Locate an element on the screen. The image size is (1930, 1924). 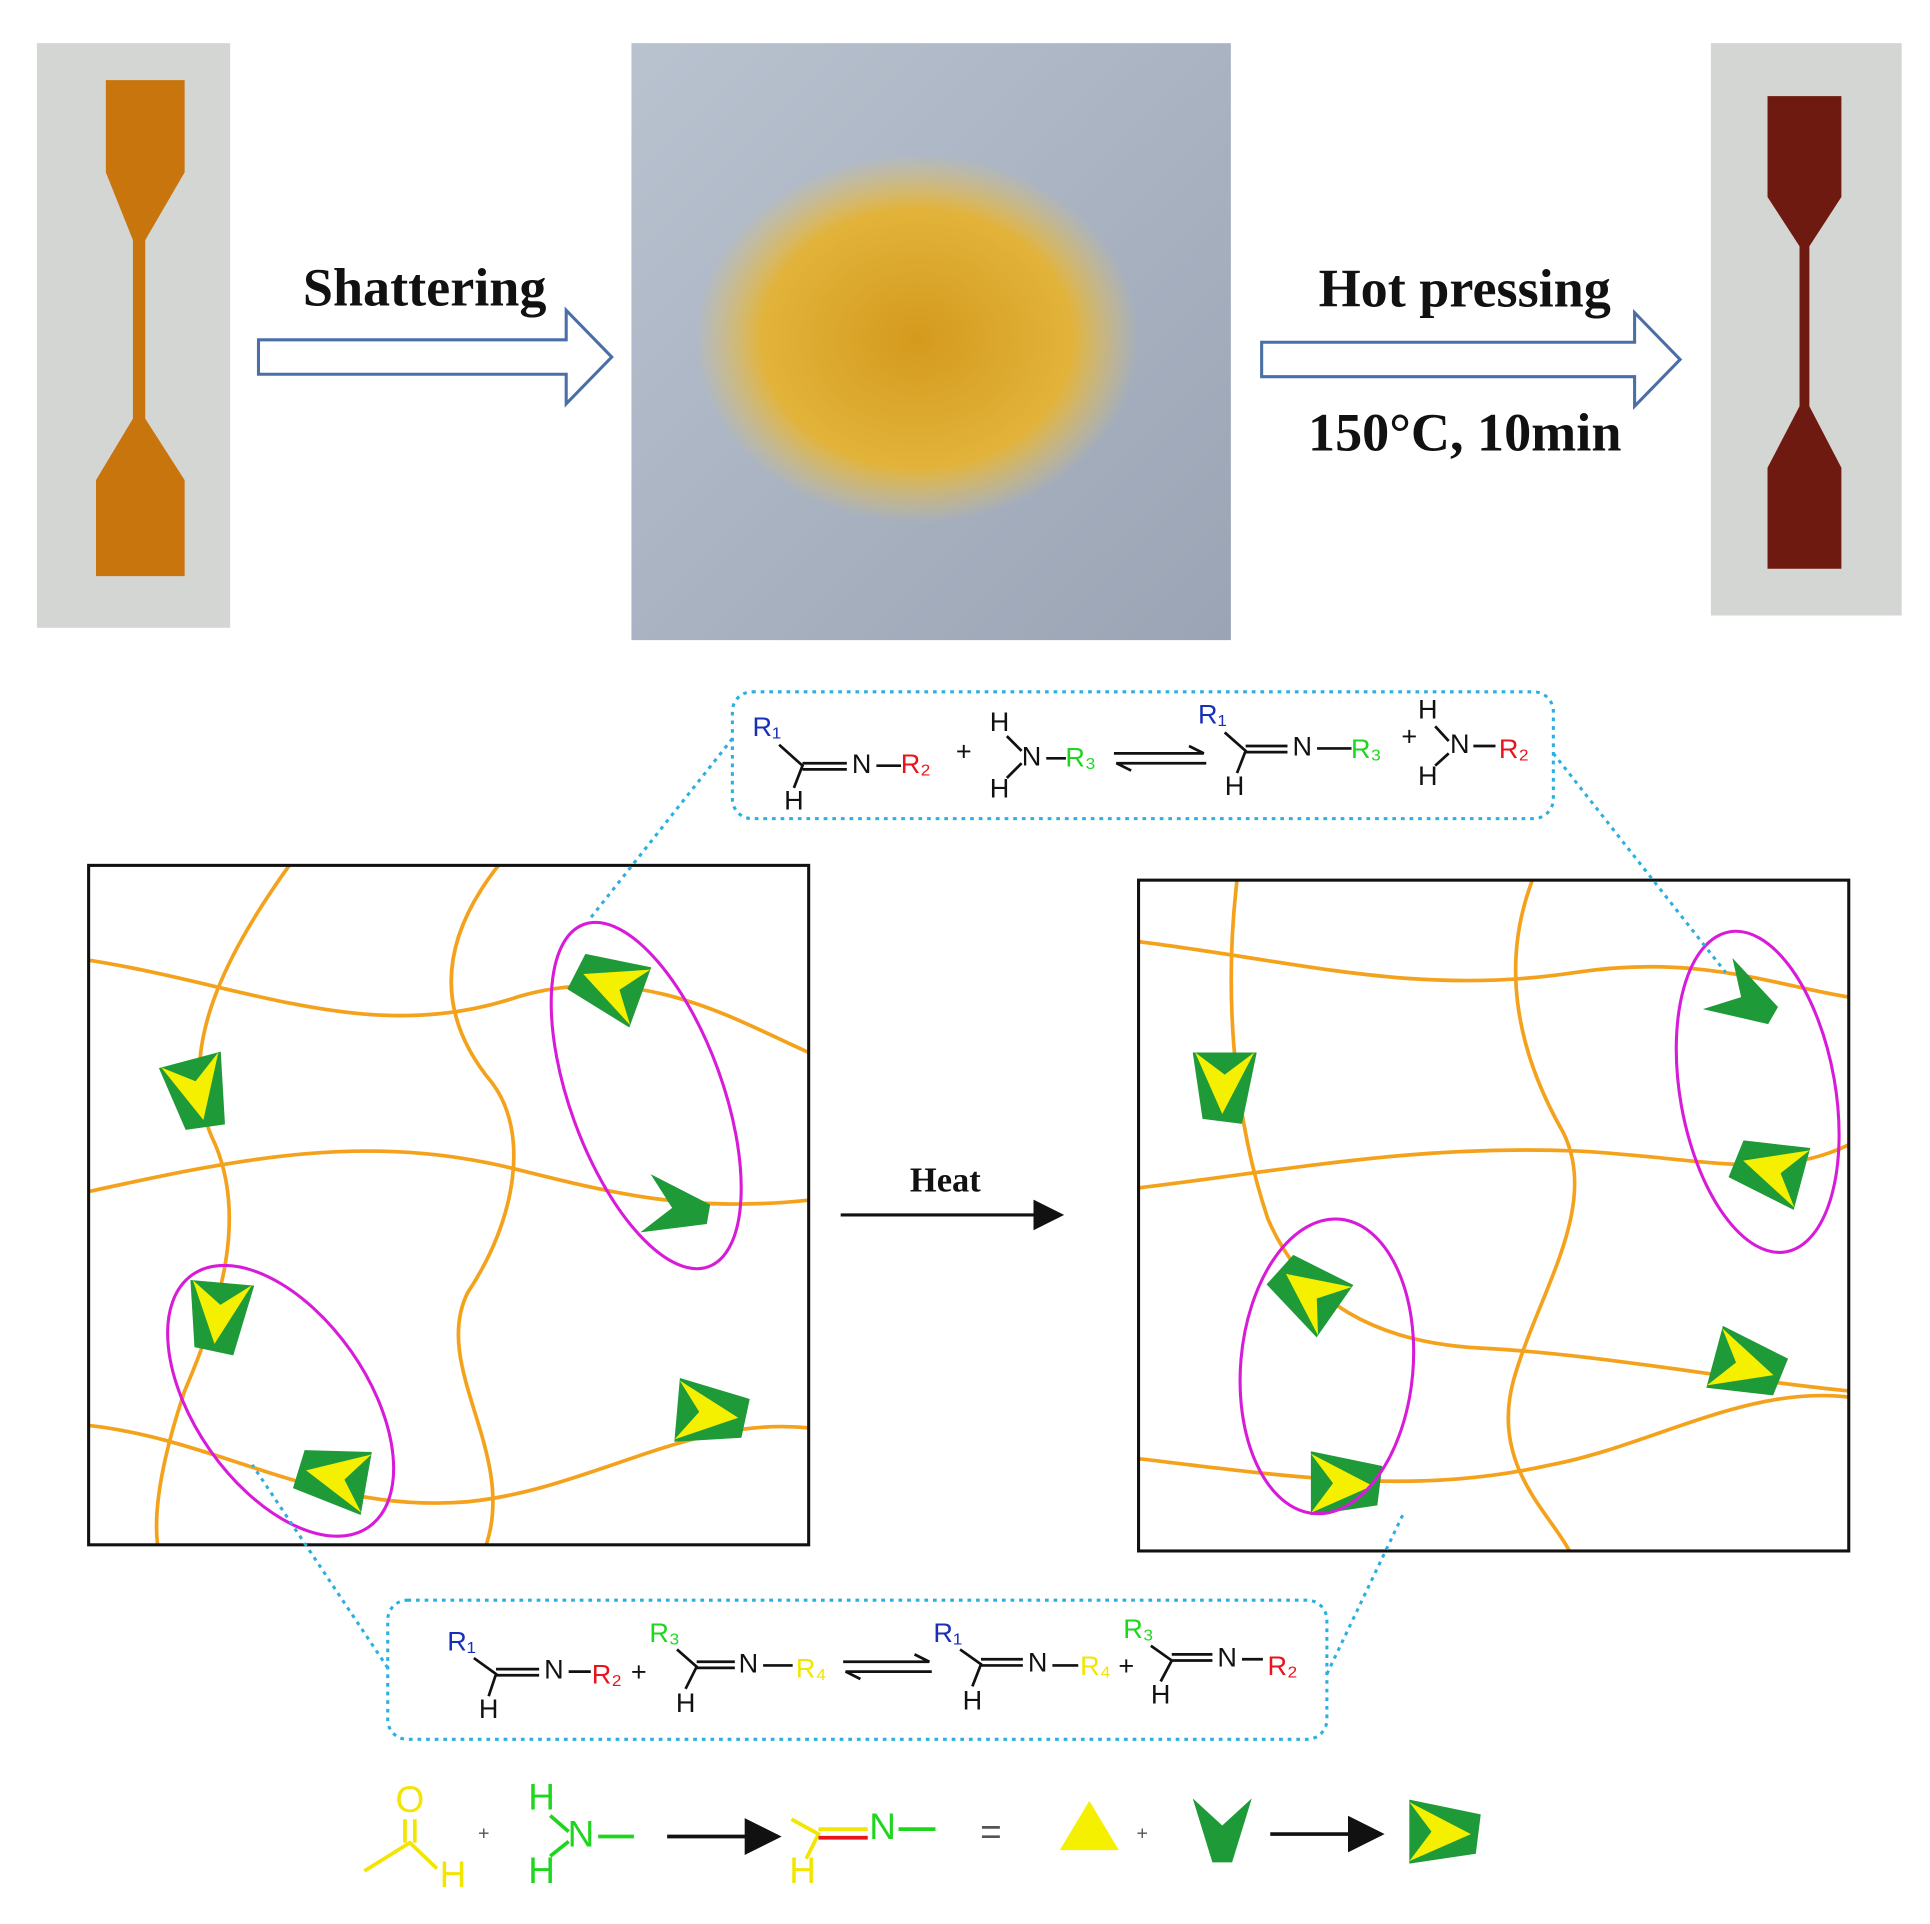
block-arrow is located at coordinates (969, 358).